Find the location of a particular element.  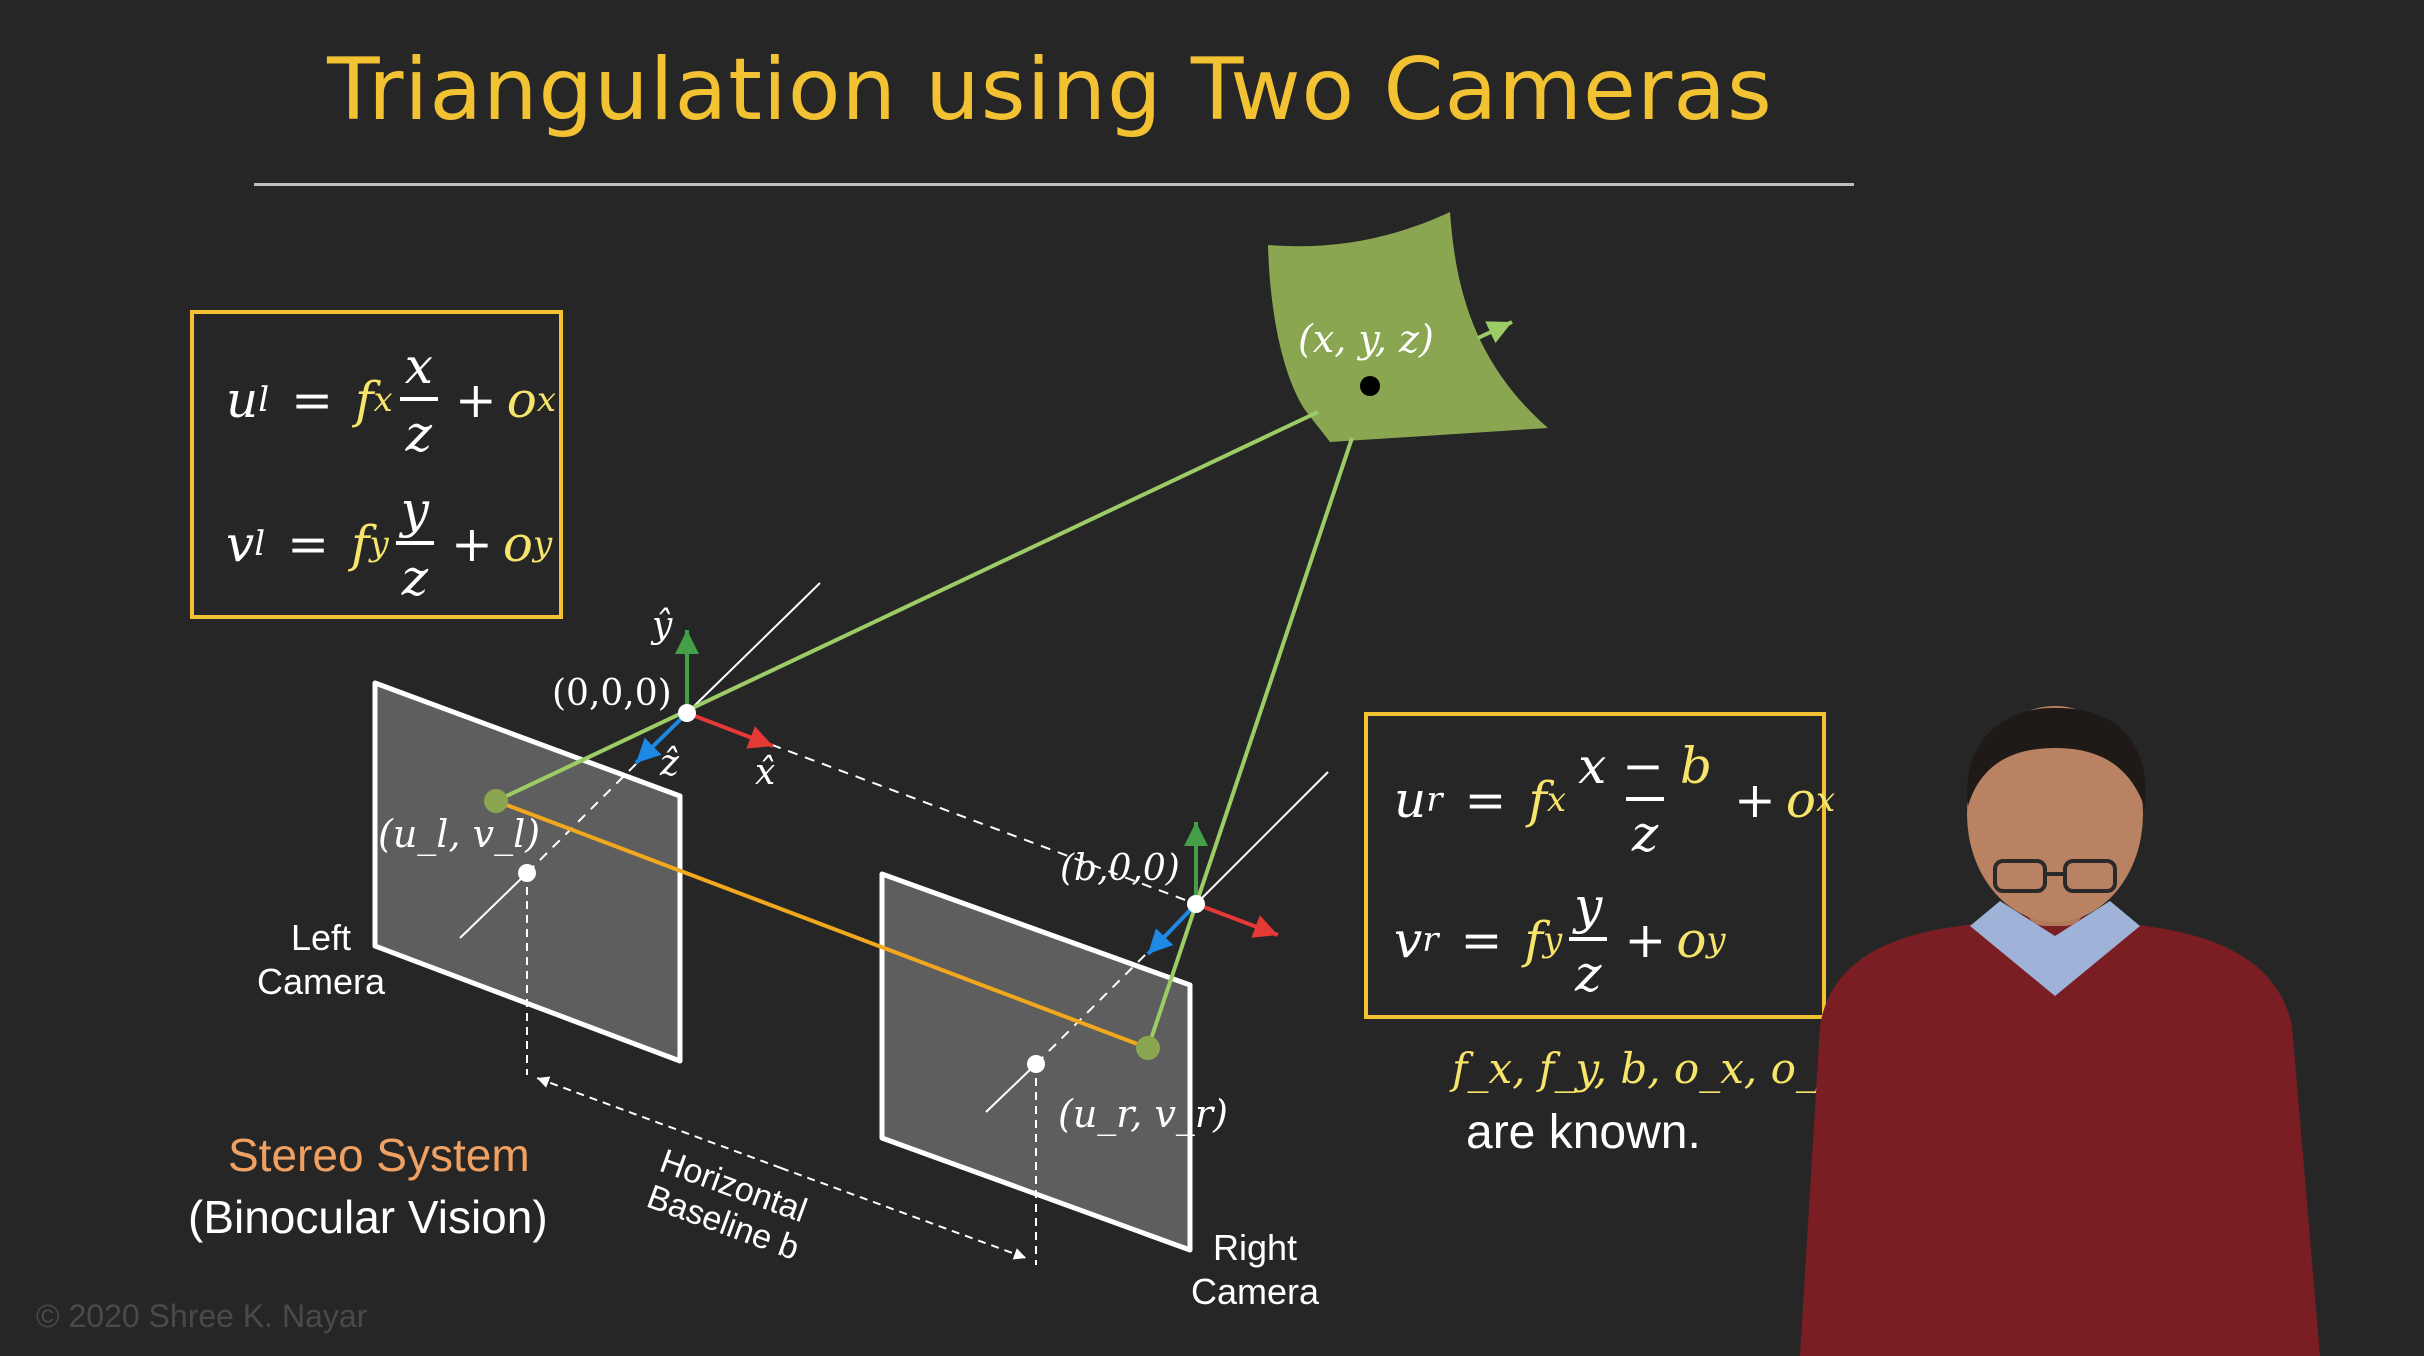

presenter-body is located at coordinates (2060, 1133).